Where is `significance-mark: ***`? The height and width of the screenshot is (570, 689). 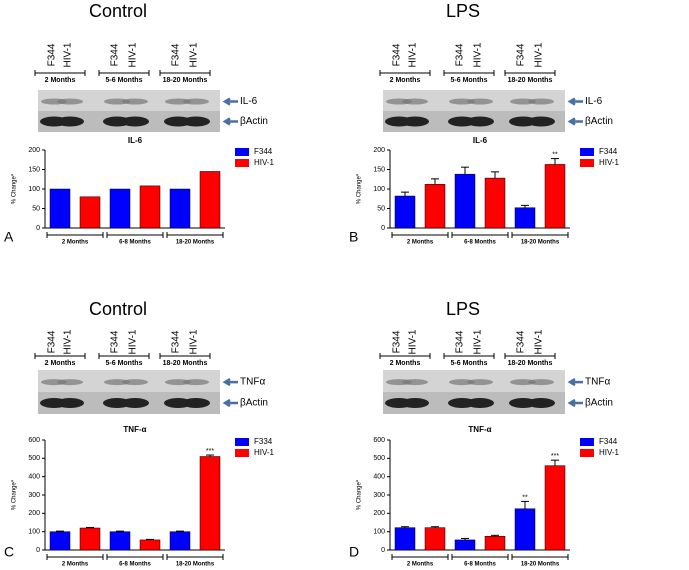
significance-mark: *** is located at coordinates (210, 451).